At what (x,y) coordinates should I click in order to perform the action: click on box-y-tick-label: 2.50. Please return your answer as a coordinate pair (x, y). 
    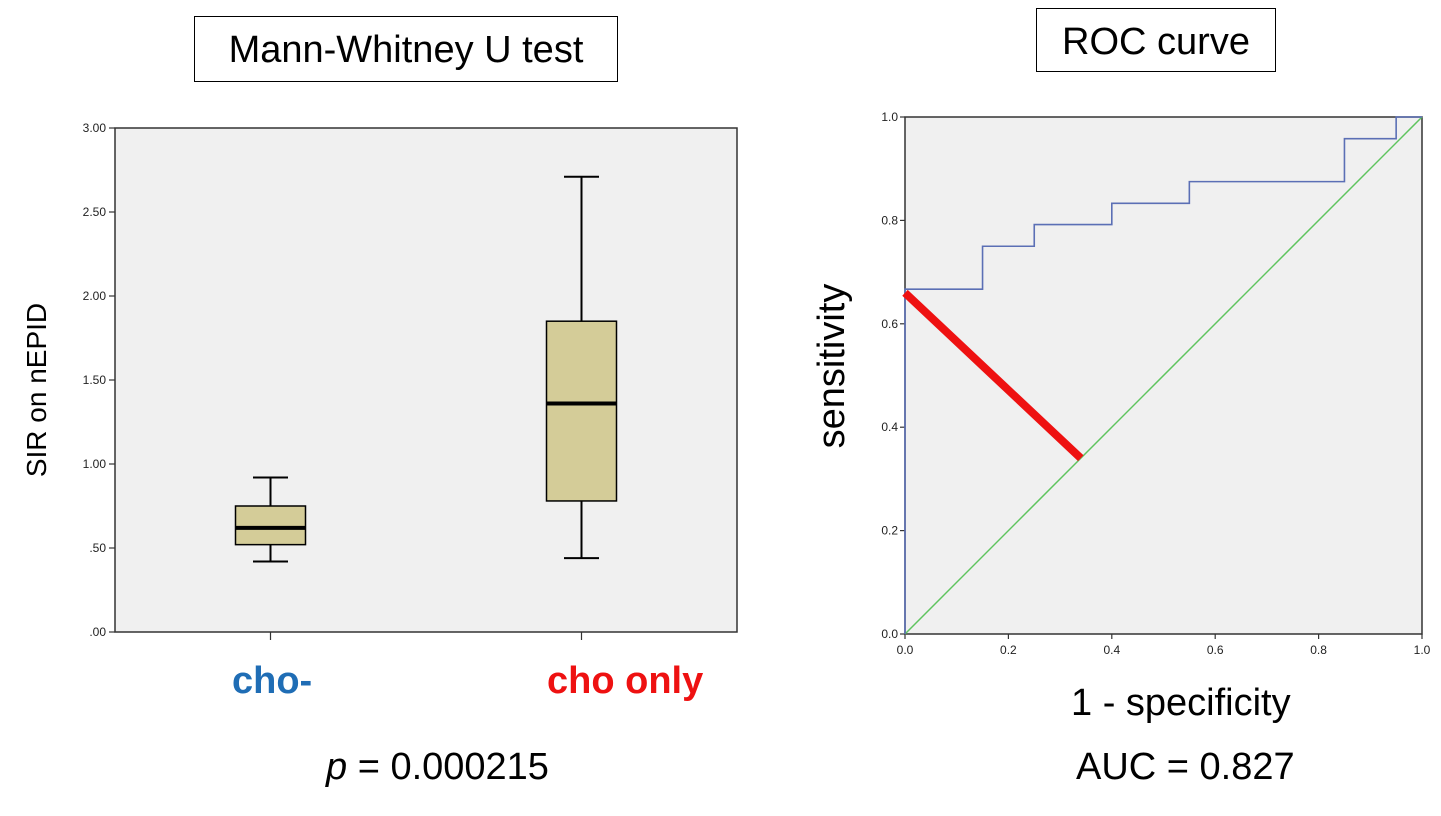
    Looking at the image, I should click on (95, 212).